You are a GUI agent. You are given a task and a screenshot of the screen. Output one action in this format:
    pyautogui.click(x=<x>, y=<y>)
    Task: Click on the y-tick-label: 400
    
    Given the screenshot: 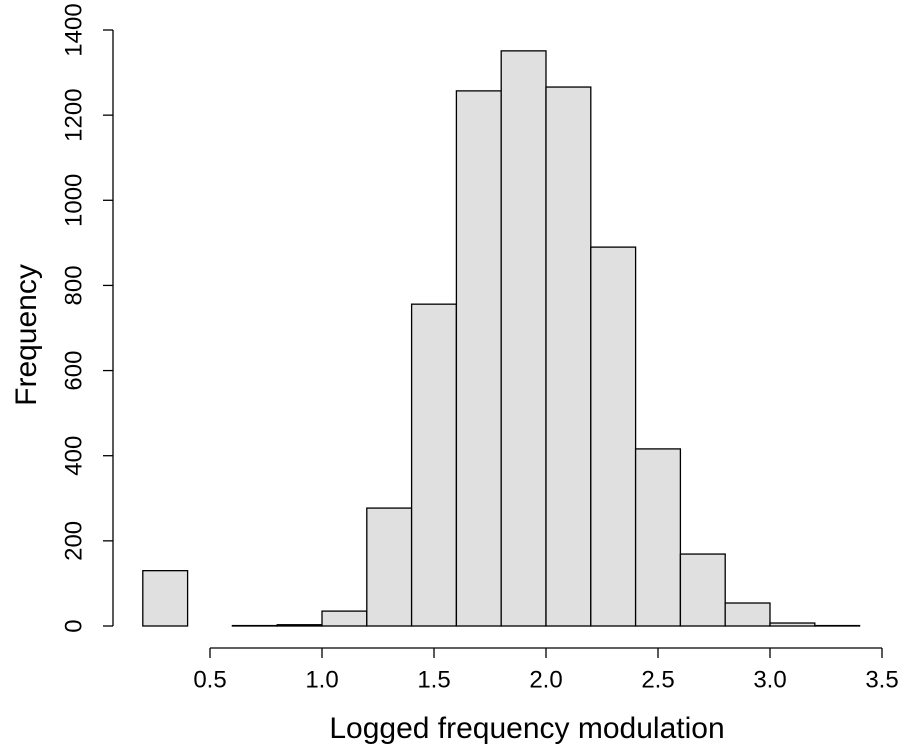 What is the action you would take?
    pyautogui.click(x=73, y=456)
    